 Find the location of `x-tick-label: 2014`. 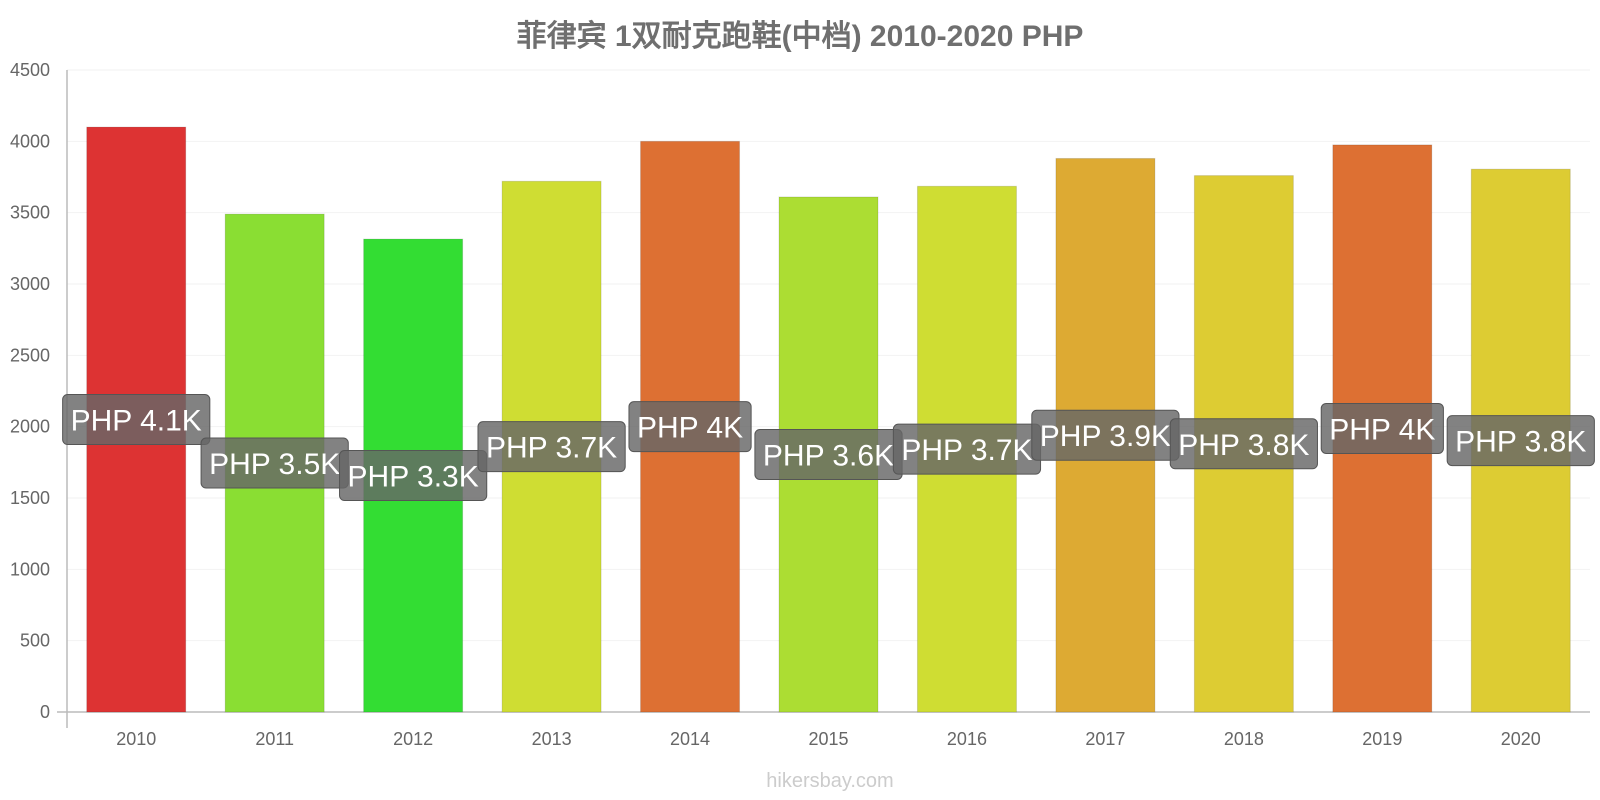

x-tick-label: 2014 is located at coordinates (690, 739).